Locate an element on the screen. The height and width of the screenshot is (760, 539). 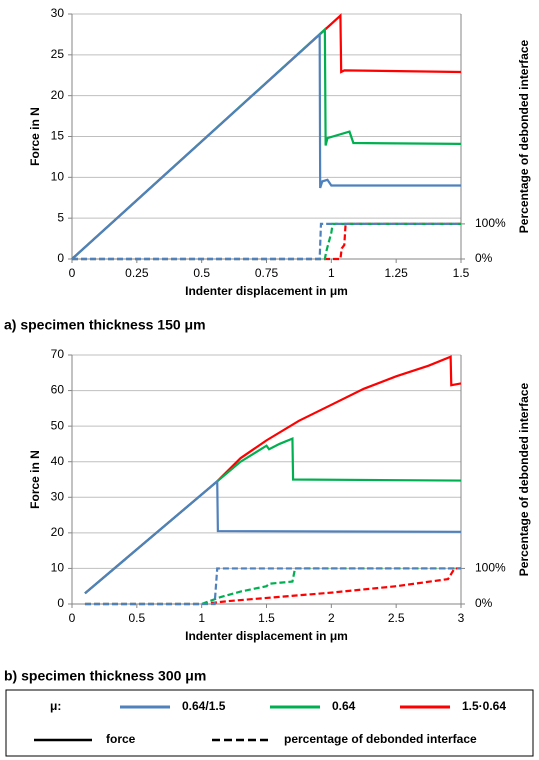
y-tick-label: 70 is located at coordinates (58, 354).